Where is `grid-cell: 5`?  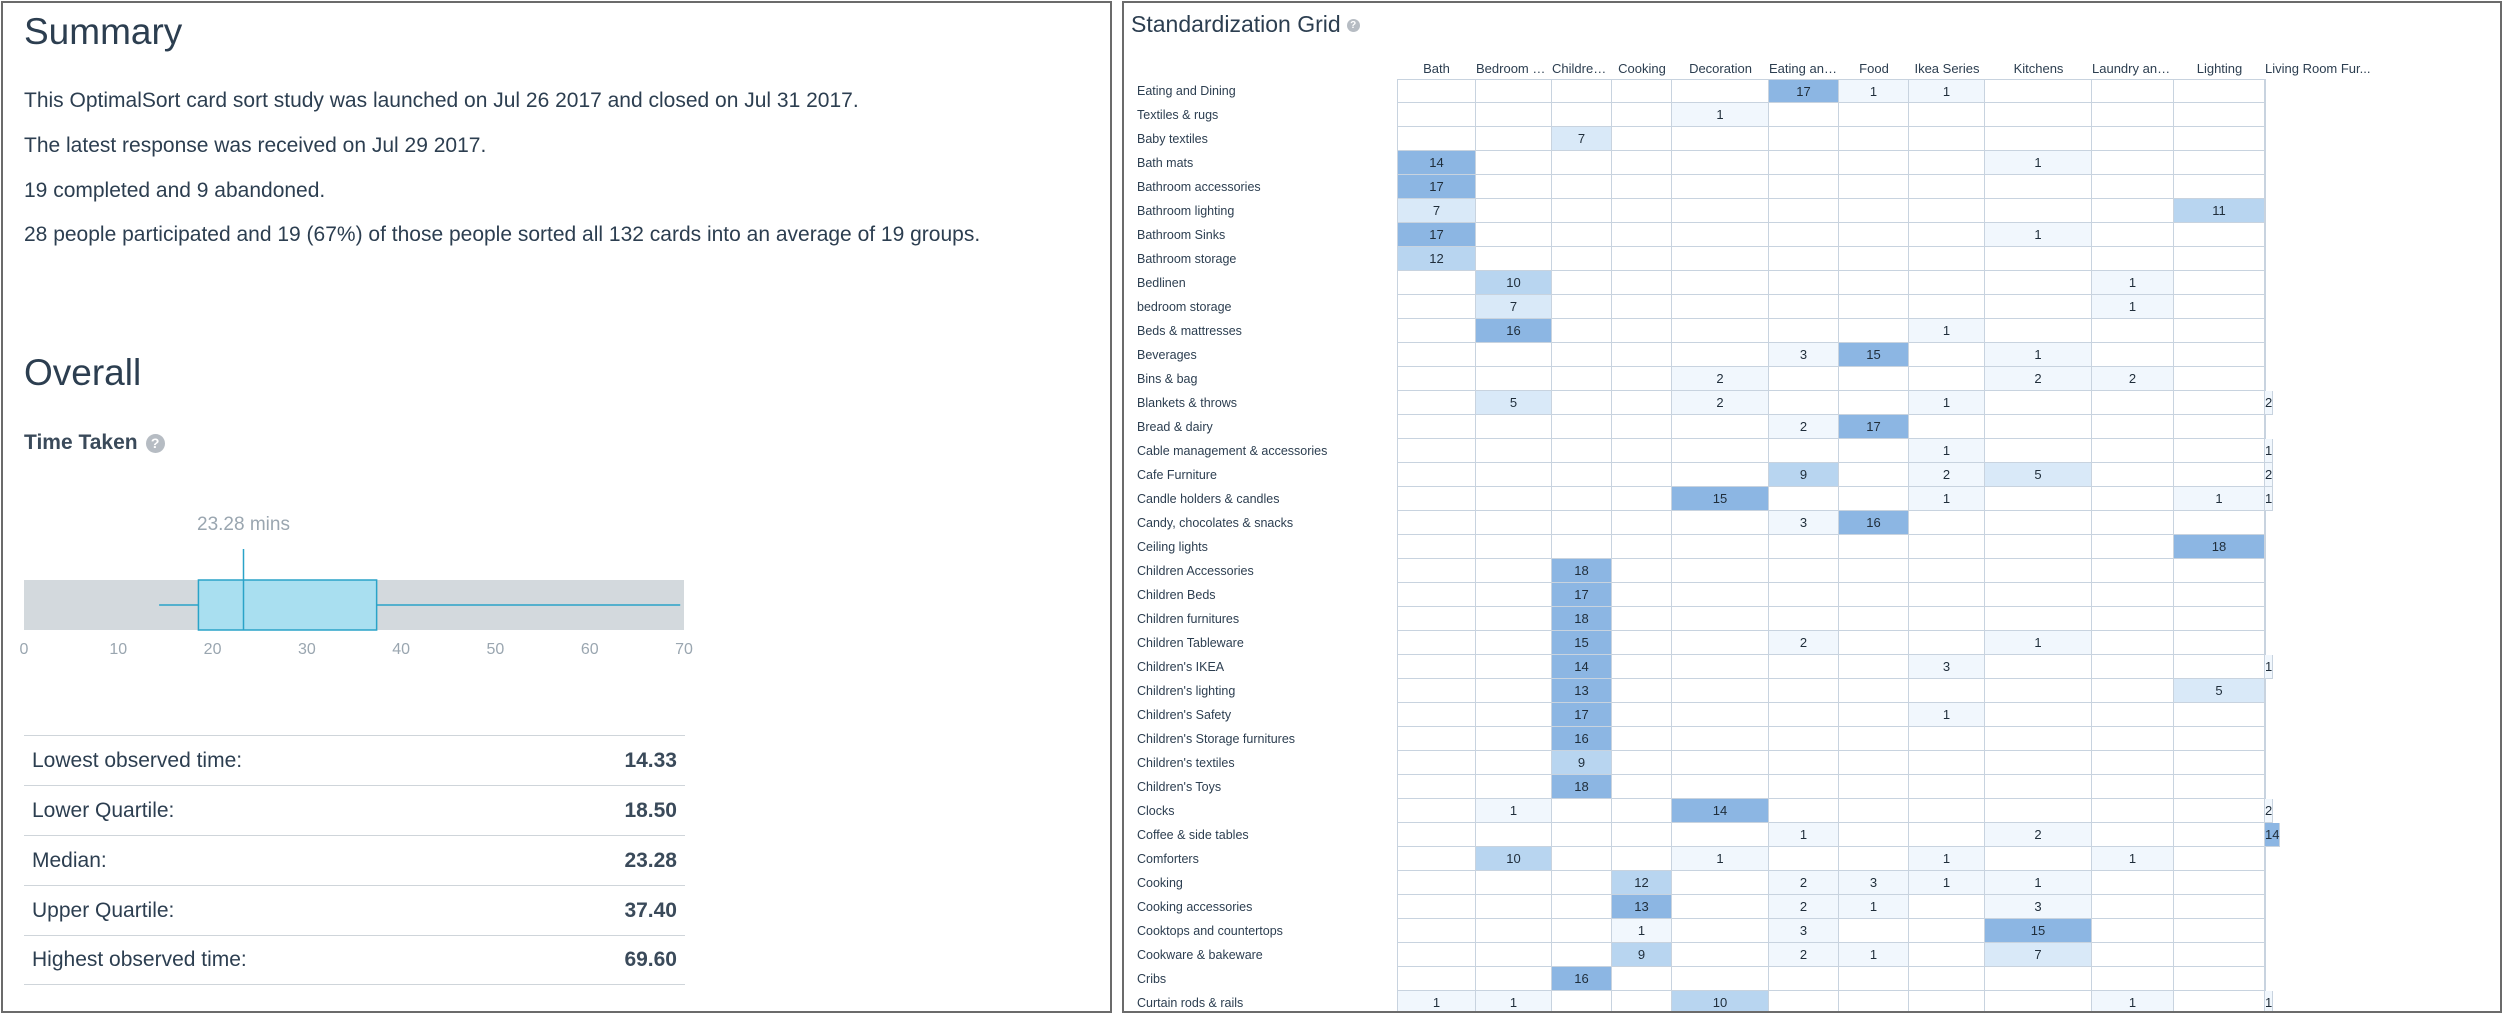
grid-cell: 5 is located at coordinates (1514, 403).